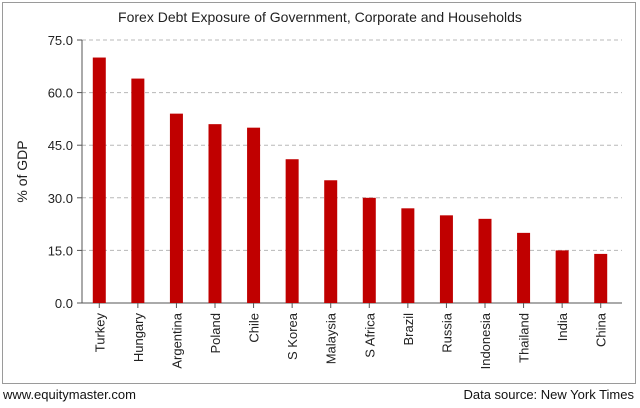 The width and height of the screenshot is (640, 408). I want to click on bar-china, so click(601, 278).